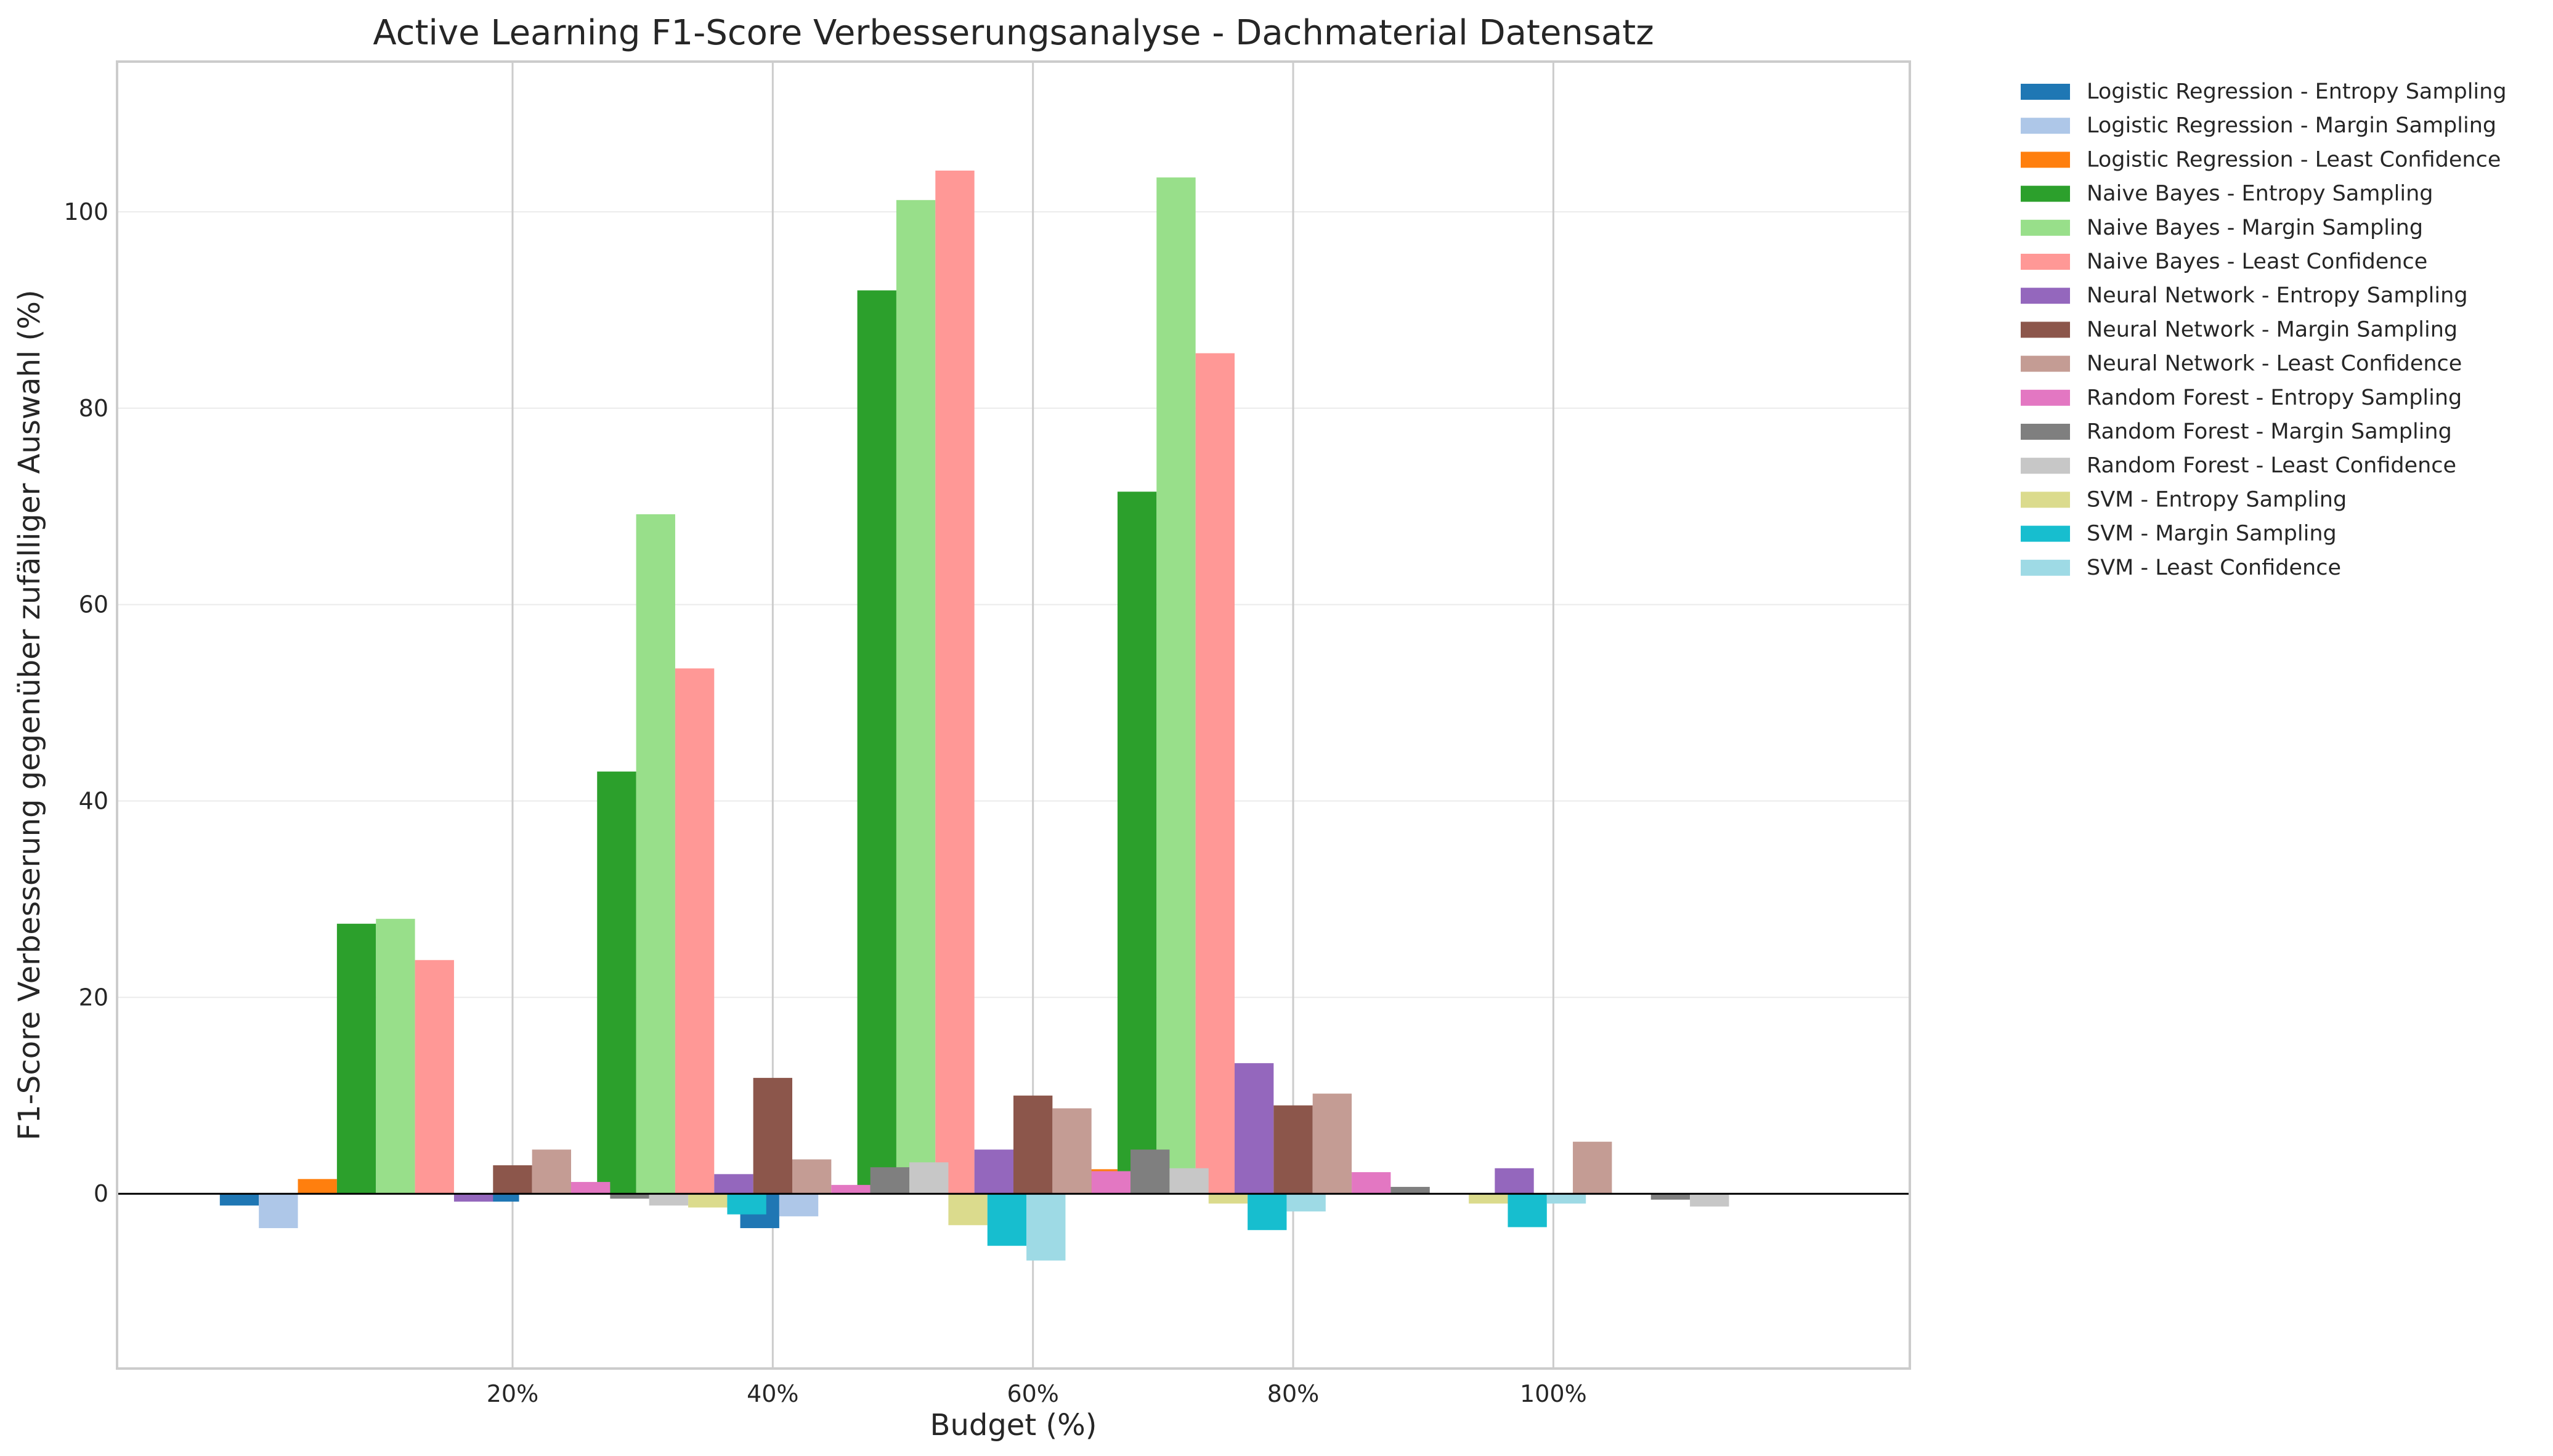 The height and width of the screenshot is (1456, 2553). Describe the element at coordinates (2214, 568) in the screenshot. I see `legend-label: SVM - Least Confidence` at that location.